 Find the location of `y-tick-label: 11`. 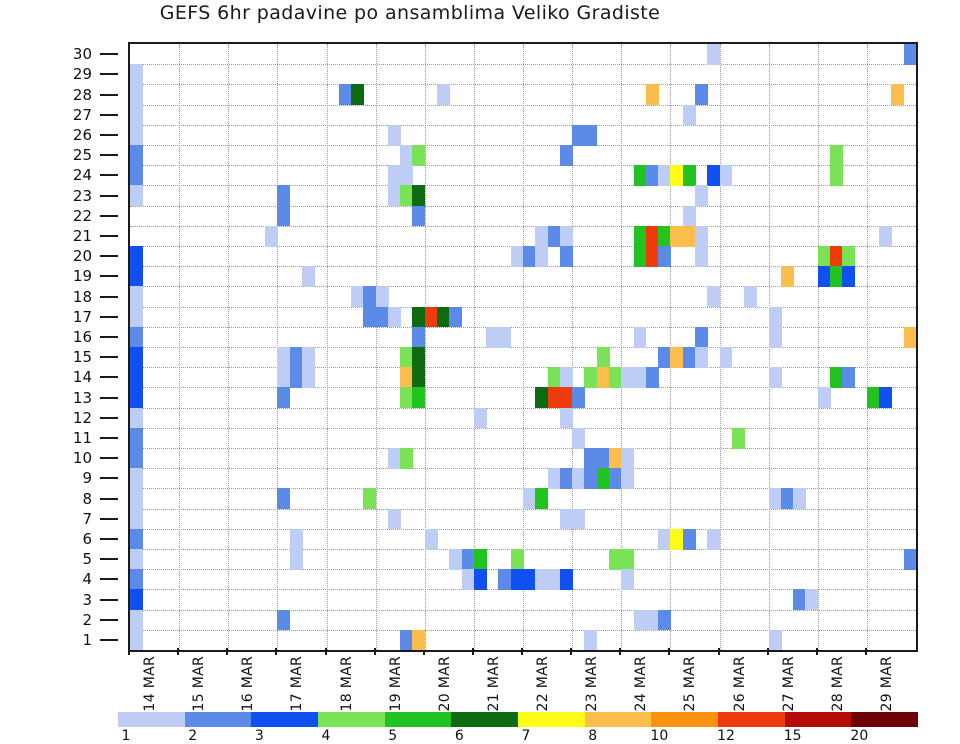

y-tick-label: 11 is located at coordinates (82, 437).